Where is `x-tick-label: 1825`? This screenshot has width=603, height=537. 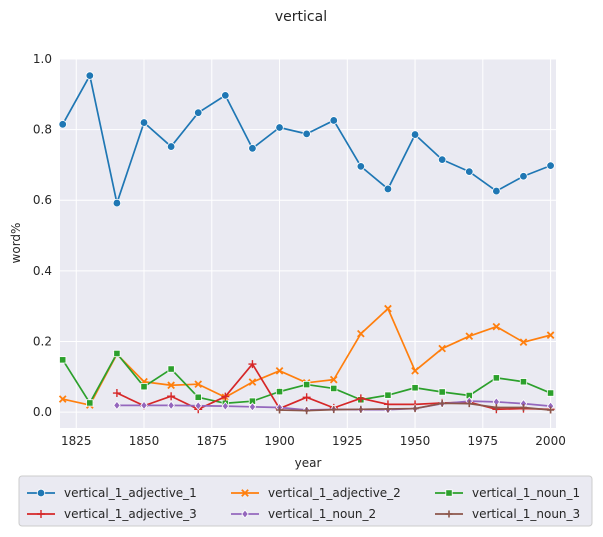
x-tick-label: 1825 is located at coordinates (76, 441).